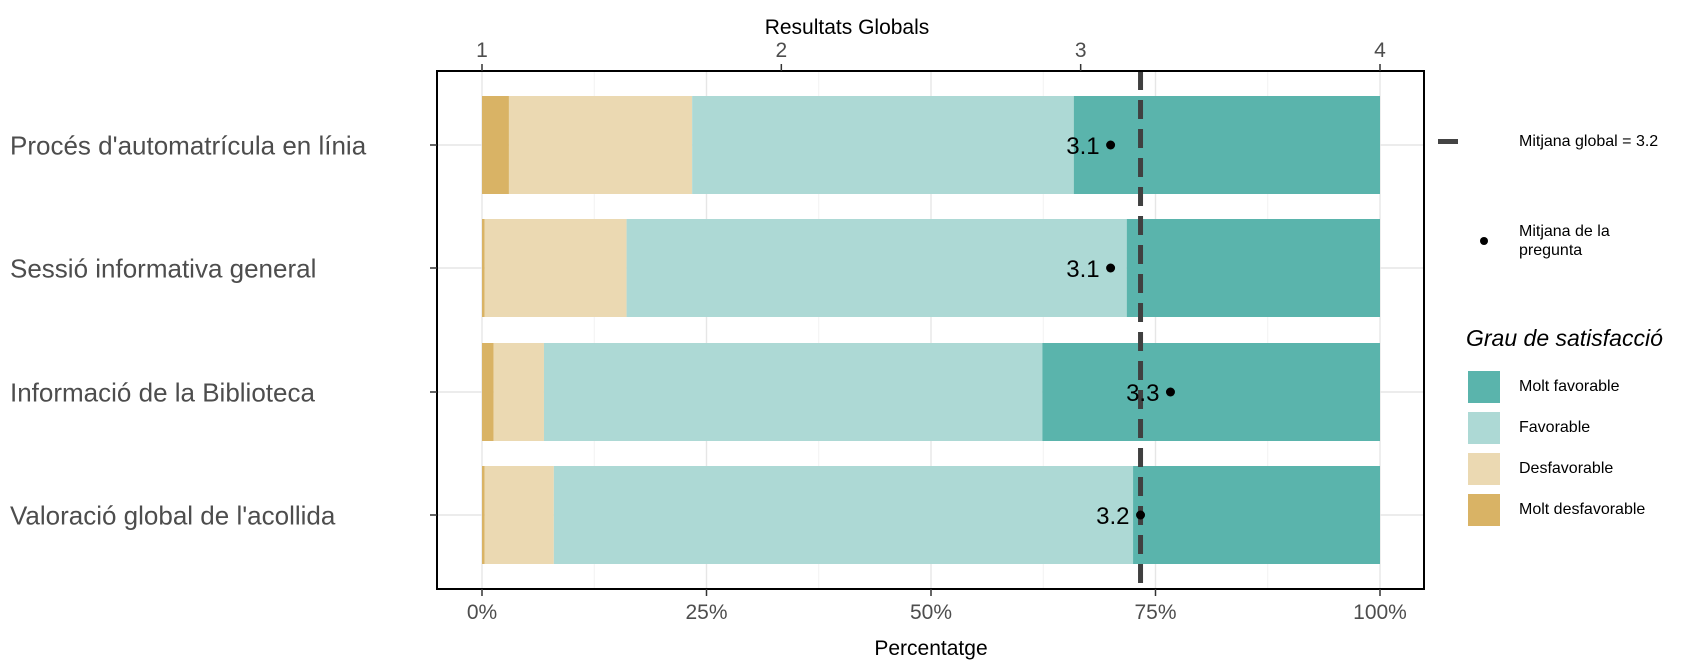  Describe the element at coordinates (1484, 241) in the screenshot. I see `question-mean-legend-key` at that location.